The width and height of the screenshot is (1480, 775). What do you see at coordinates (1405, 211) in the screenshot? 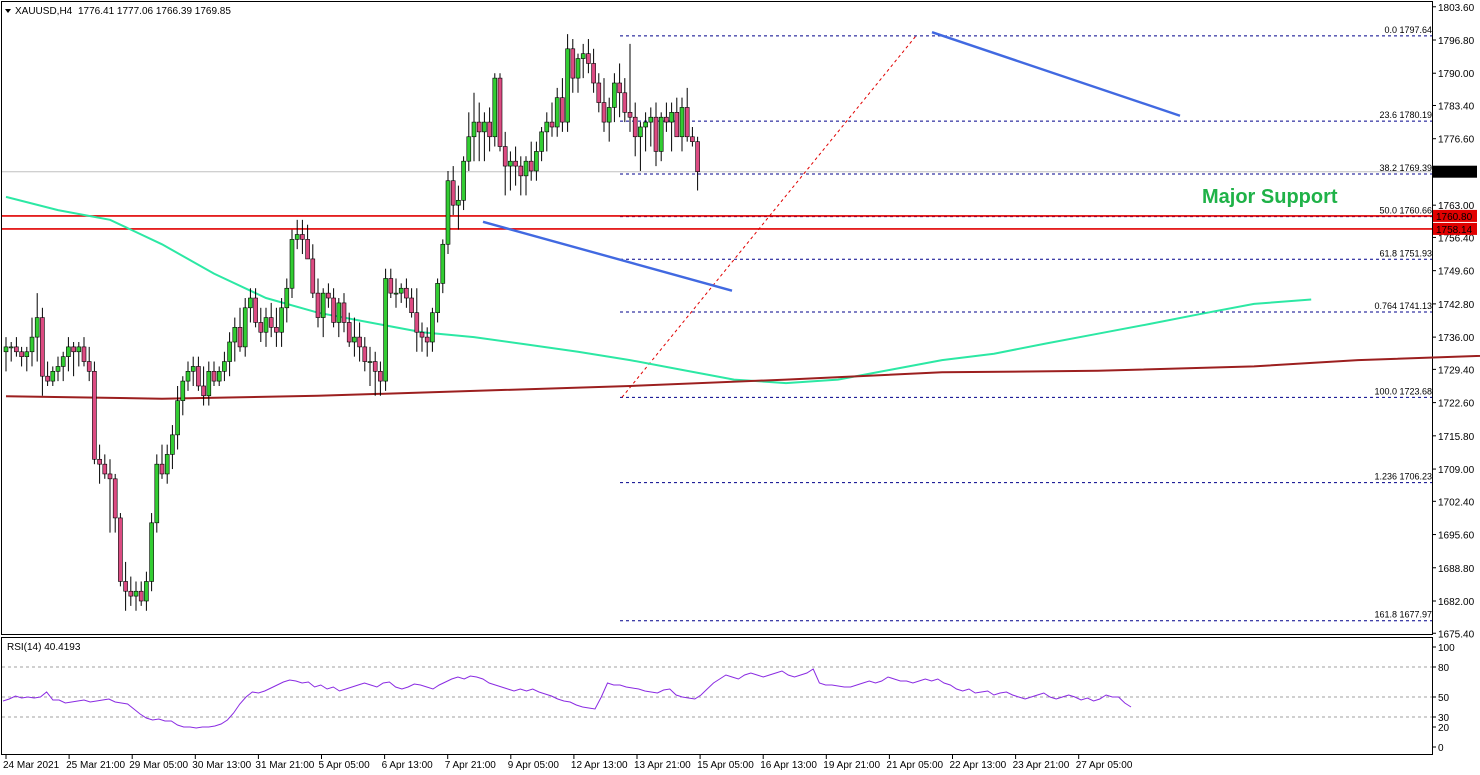
I see `fib-level-label: 50.0 1760.66` at bounding box center [1405, 211].